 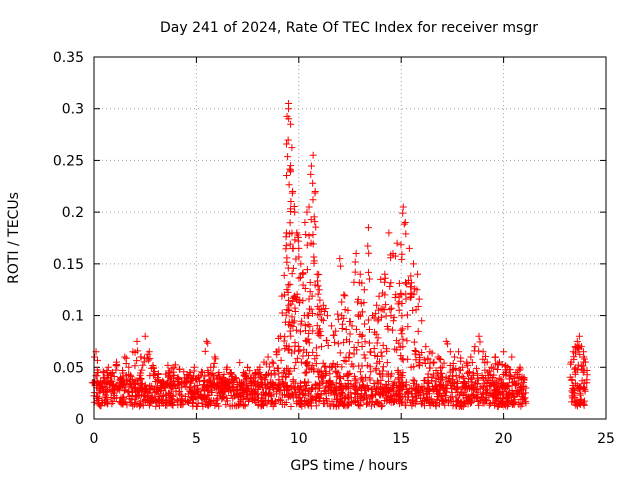 What do you see at coordinates (79, 420) in the screenshot?
I see `y-tick-label: 0` at bounding box center [79, 420].